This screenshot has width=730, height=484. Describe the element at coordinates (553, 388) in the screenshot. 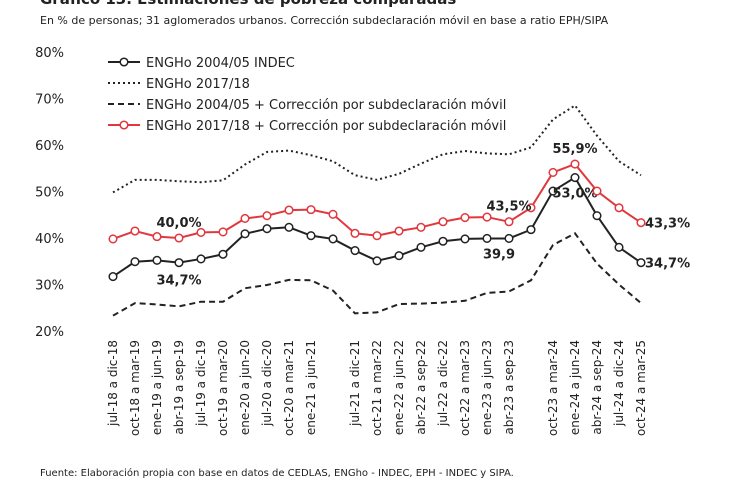

I see `x-tick-label: oct-23 a mar-24` at that location.